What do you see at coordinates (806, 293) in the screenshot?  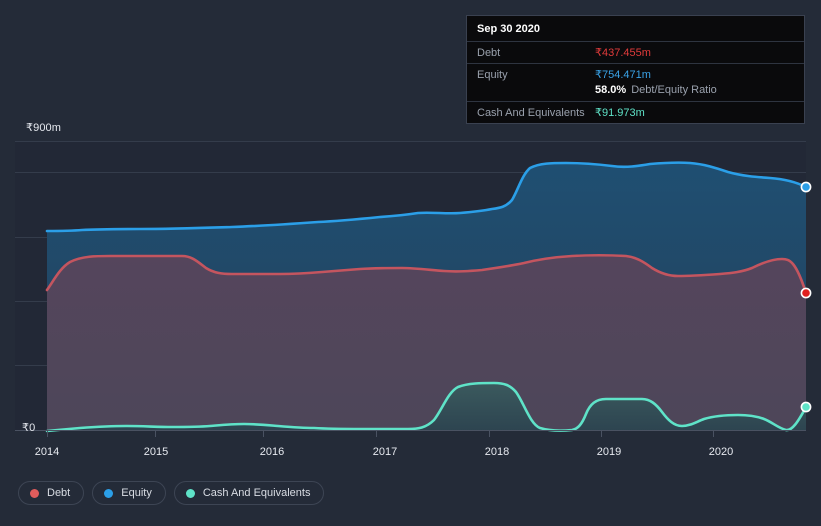 I see `debt-endpoint-marker` at bounding box center [806, 293].